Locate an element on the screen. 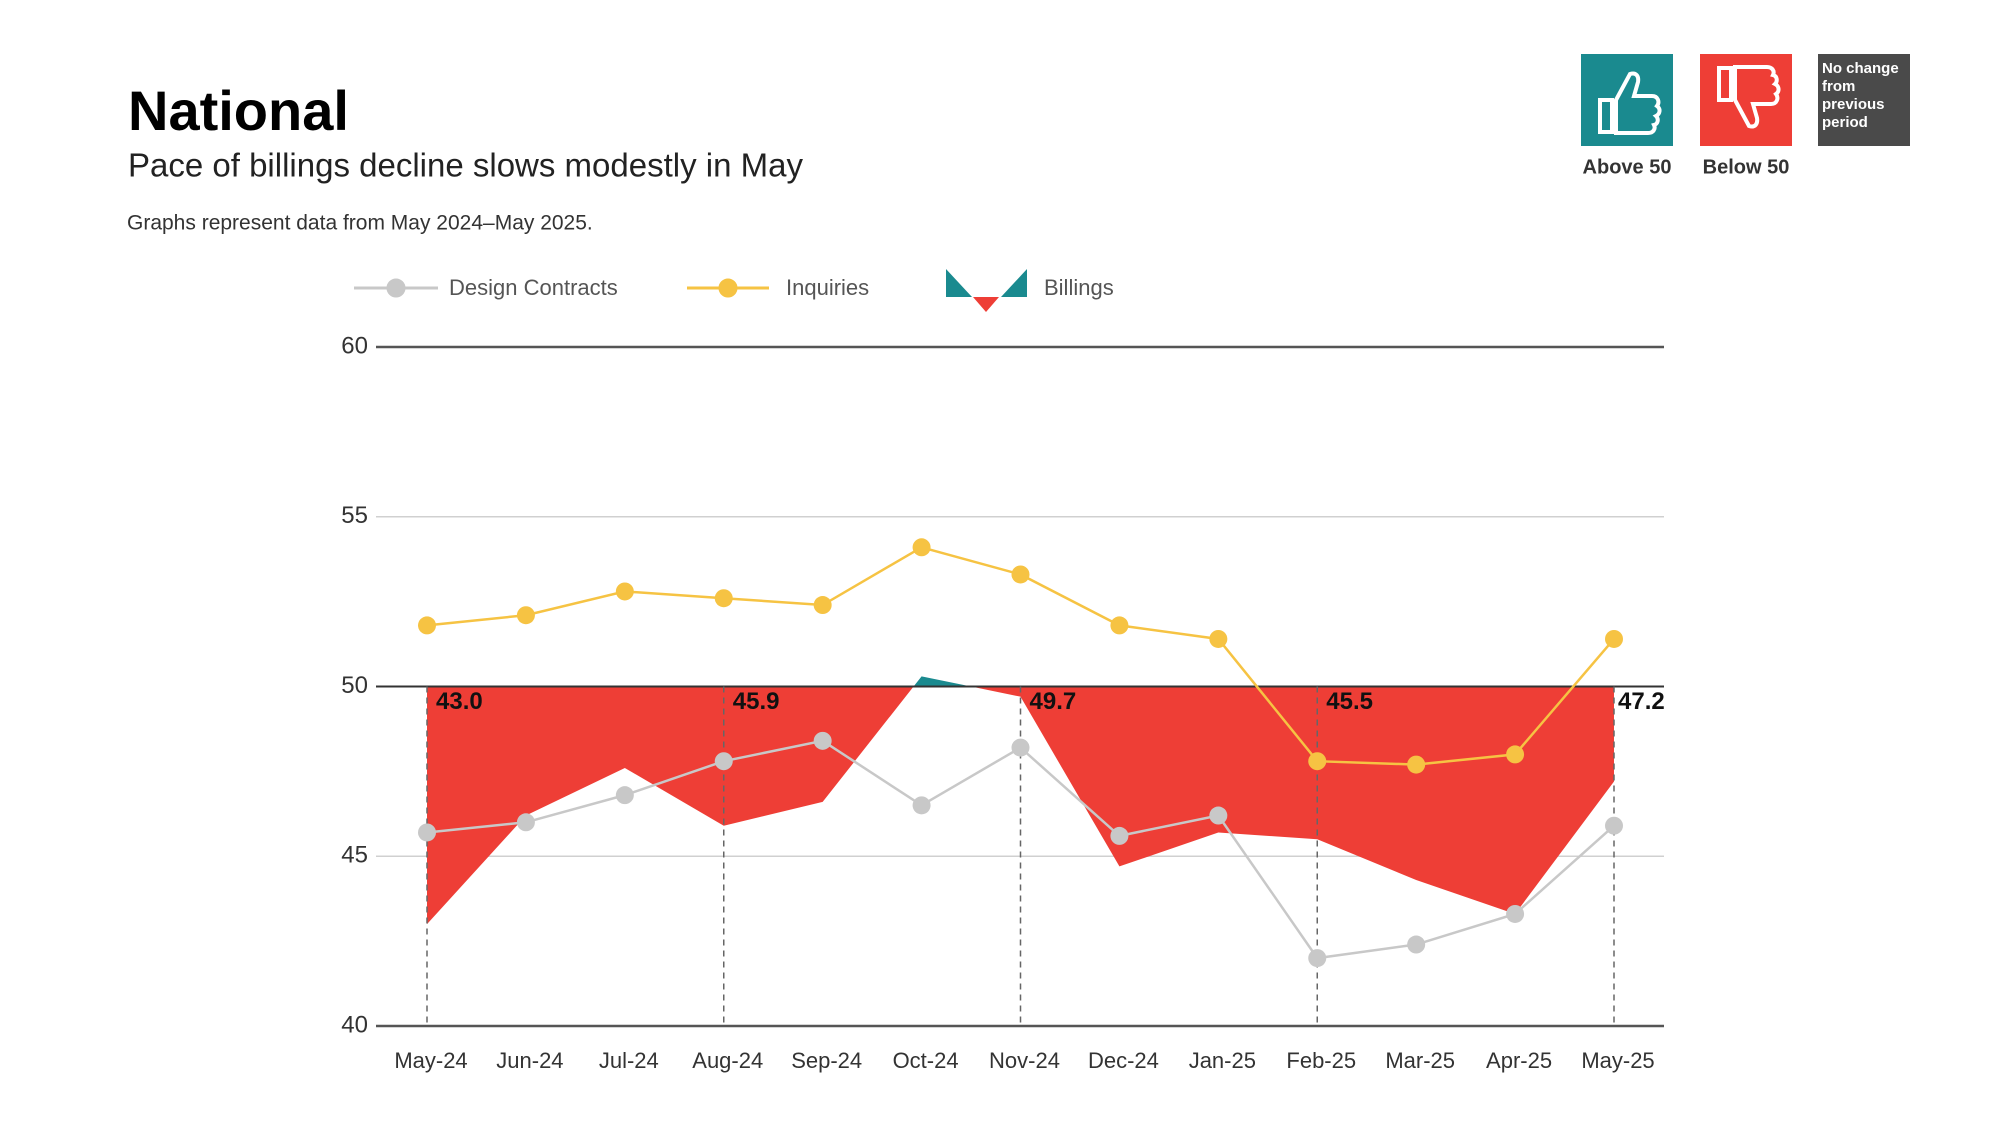  x-tick-label: Dec-24 is located at coordinates (1123, 1060).